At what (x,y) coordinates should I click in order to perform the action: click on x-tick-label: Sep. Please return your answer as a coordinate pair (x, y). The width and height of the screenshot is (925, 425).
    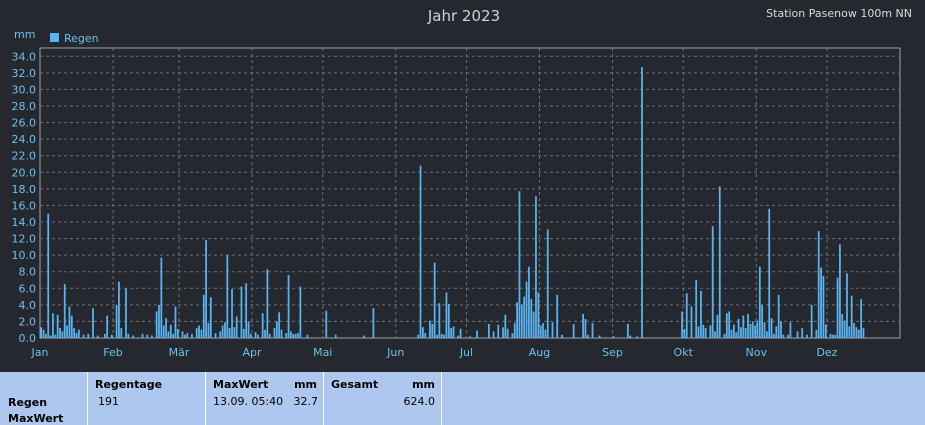
    Looking at the image, I should click on (612, 352).